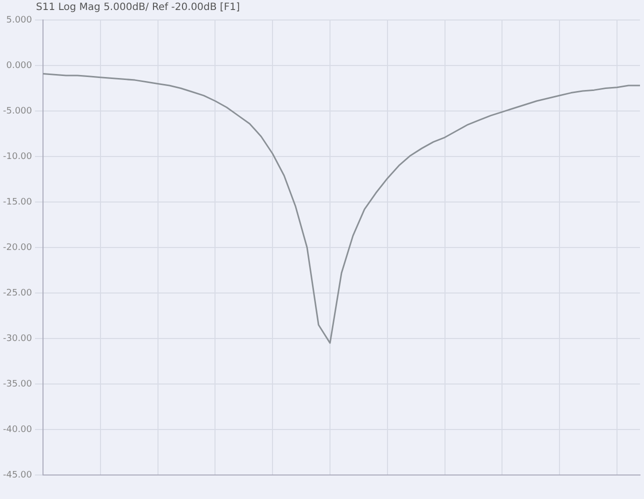  I want to click on y-tick-label: -5.000, so click(17, 111).